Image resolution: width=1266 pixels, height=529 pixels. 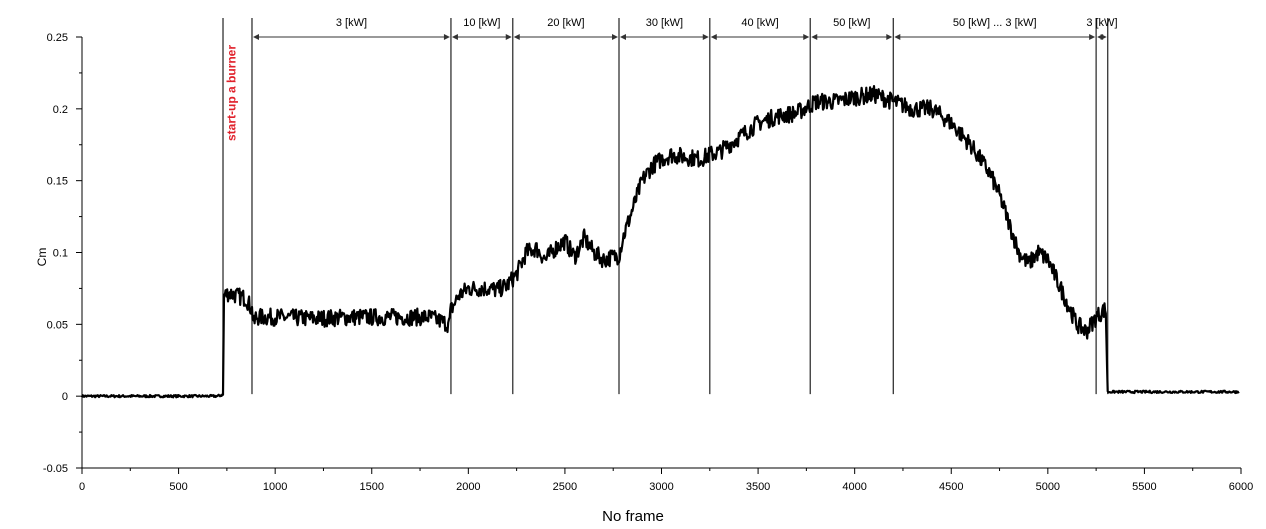 What do you see at coordinates (1048, 487) in the screenshot?
I see `x-tick-label: 5000` at bounding box center [1048, 487].